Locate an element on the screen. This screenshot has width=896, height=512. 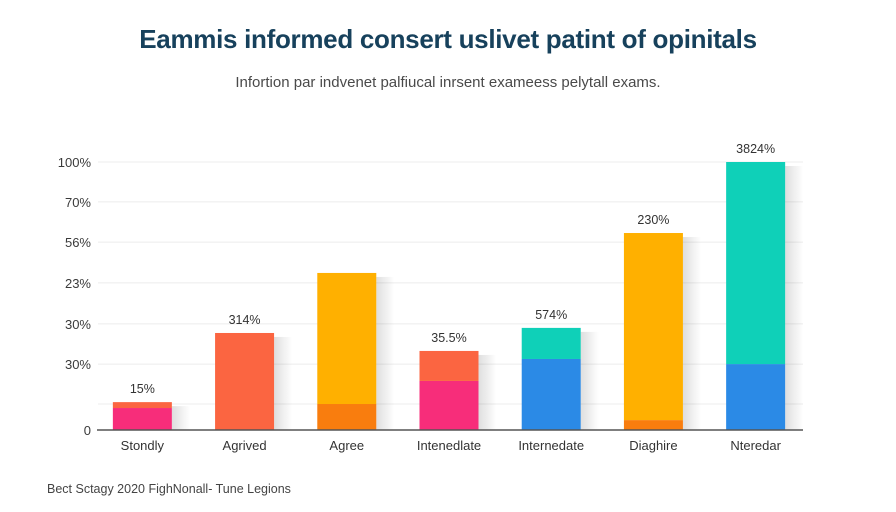
x-tick-label: Agrived is located at coordinates (245, 445).